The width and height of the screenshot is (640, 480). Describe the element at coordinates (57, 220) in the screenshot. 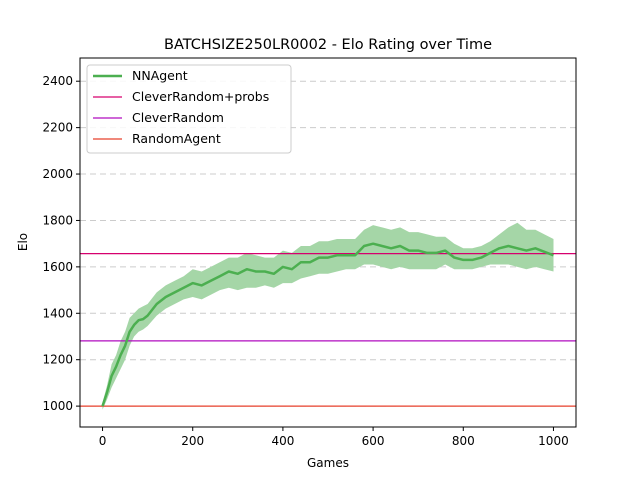

I see `y-tick-label: 1800` at that location.